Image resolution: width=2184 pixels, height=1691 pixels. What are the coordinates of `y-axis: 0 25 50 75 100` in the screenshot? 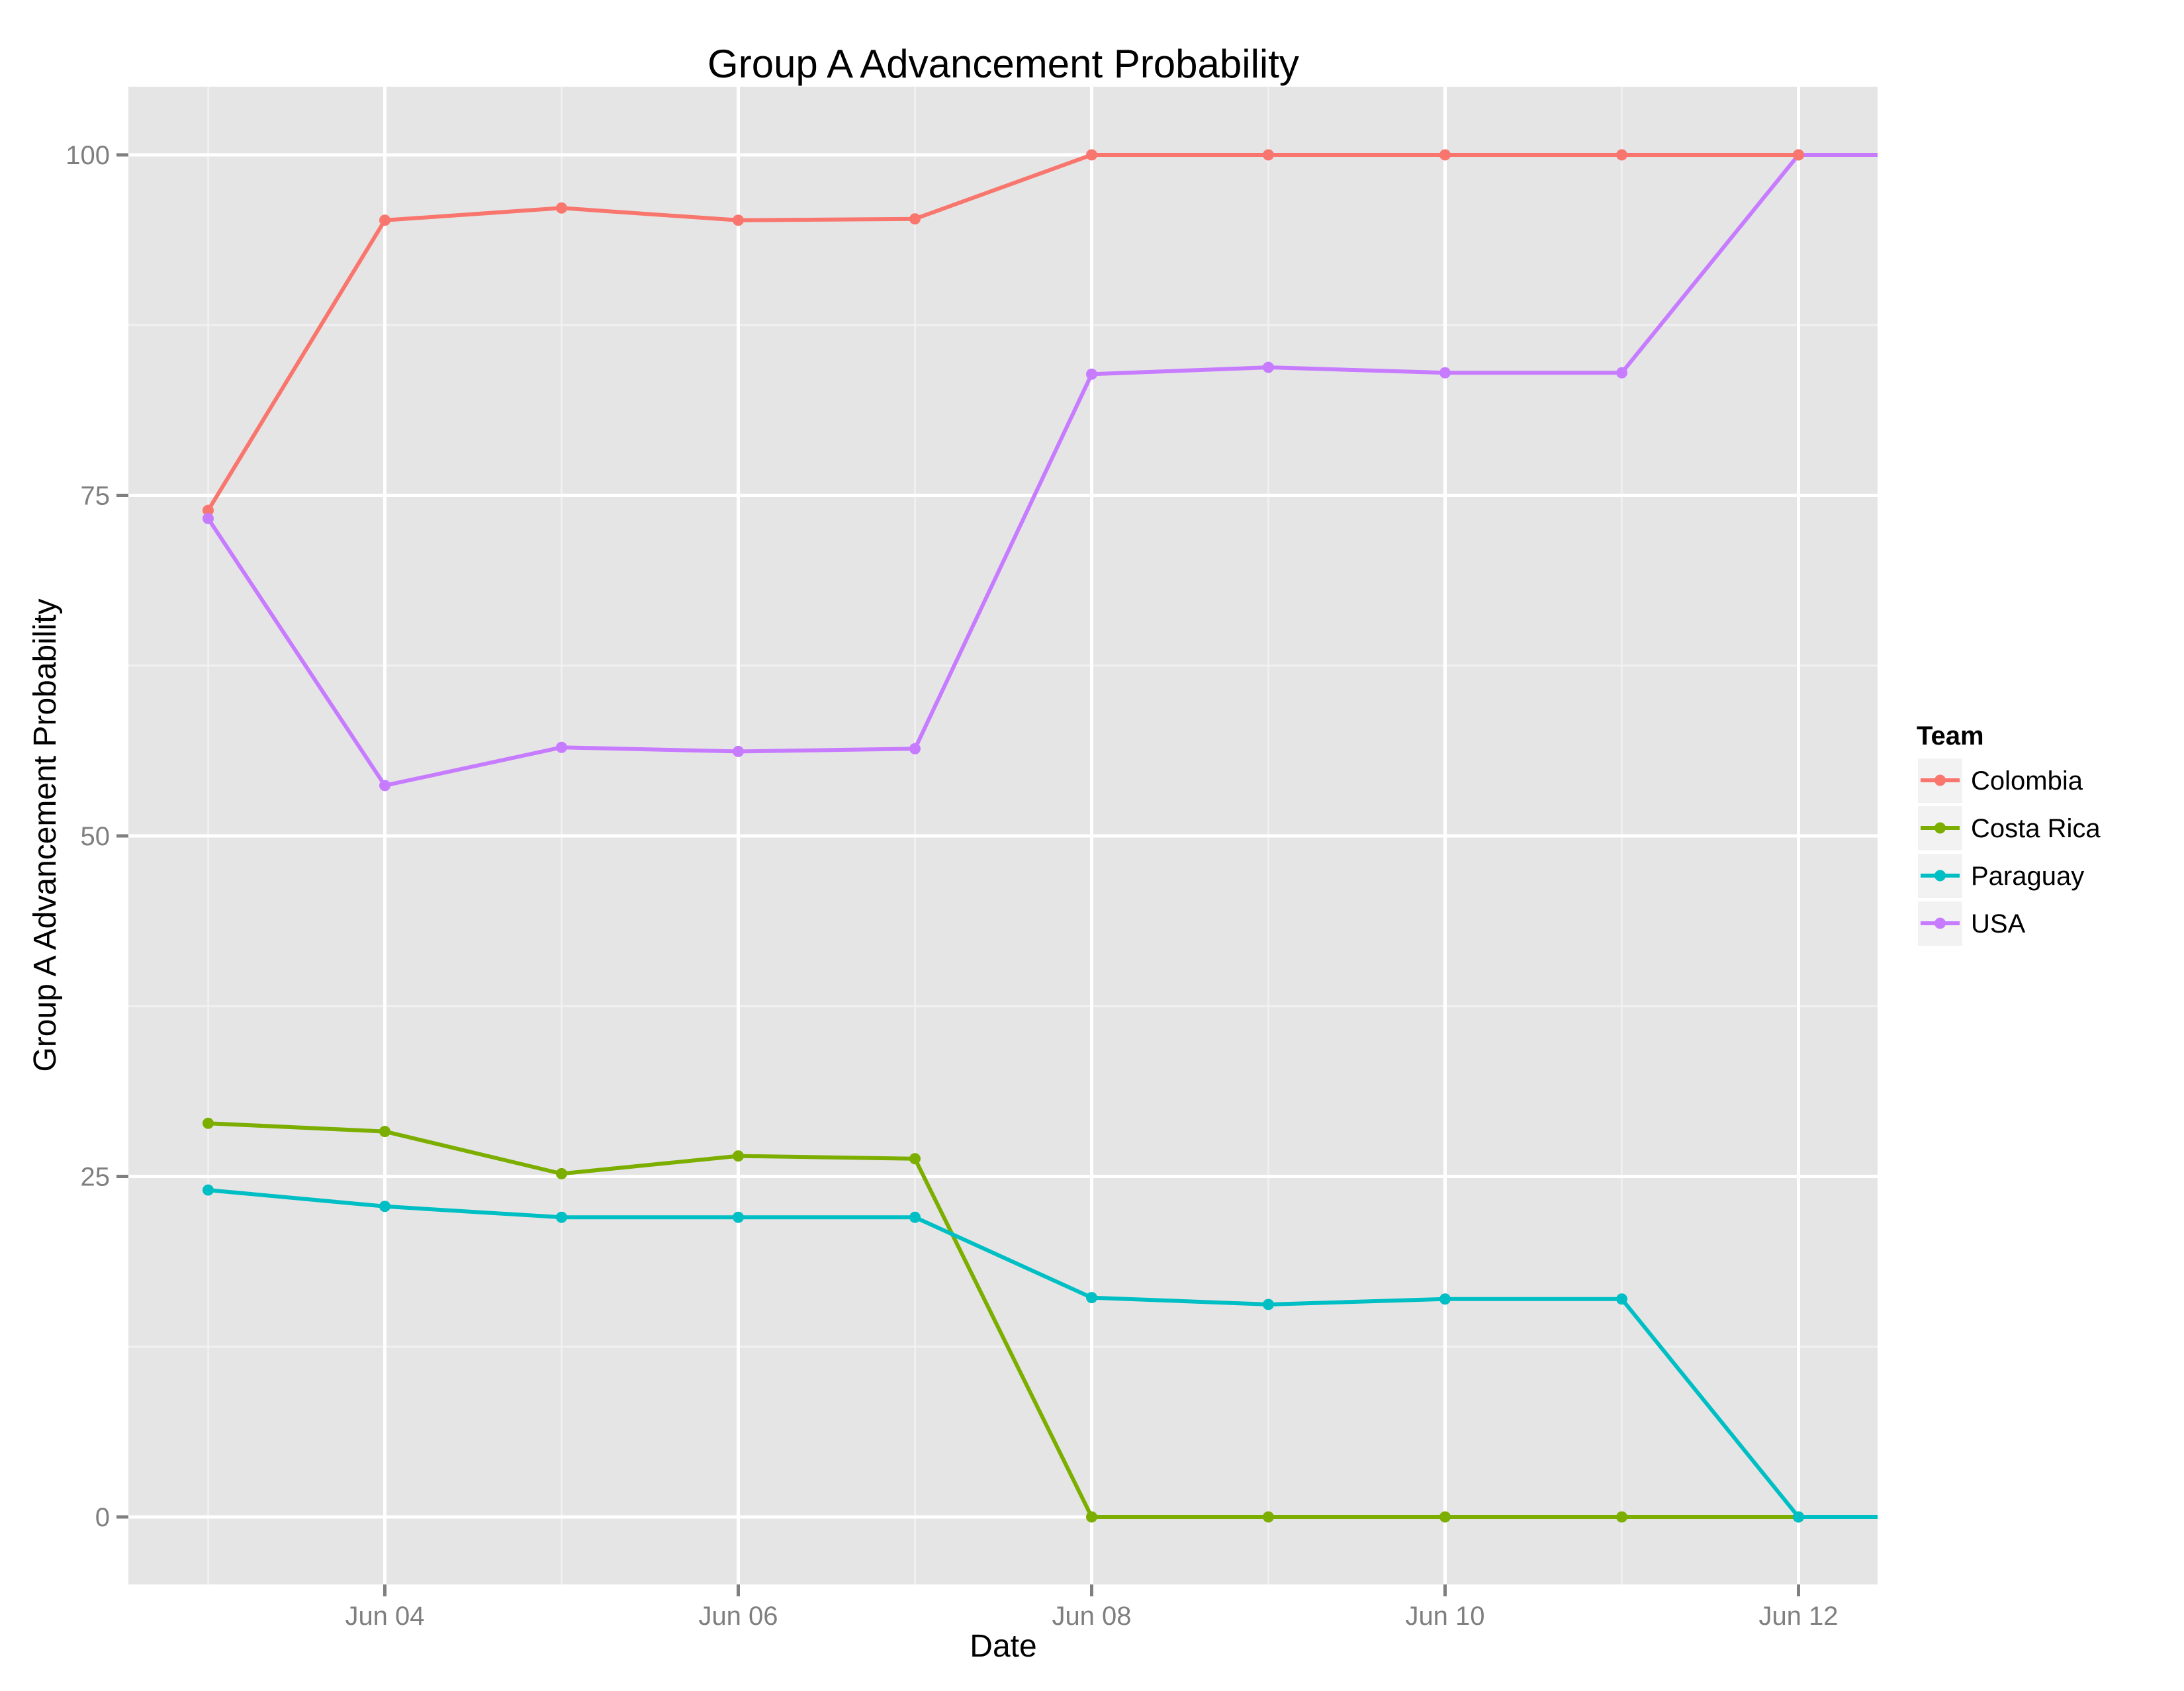 It's located at (97, 836).